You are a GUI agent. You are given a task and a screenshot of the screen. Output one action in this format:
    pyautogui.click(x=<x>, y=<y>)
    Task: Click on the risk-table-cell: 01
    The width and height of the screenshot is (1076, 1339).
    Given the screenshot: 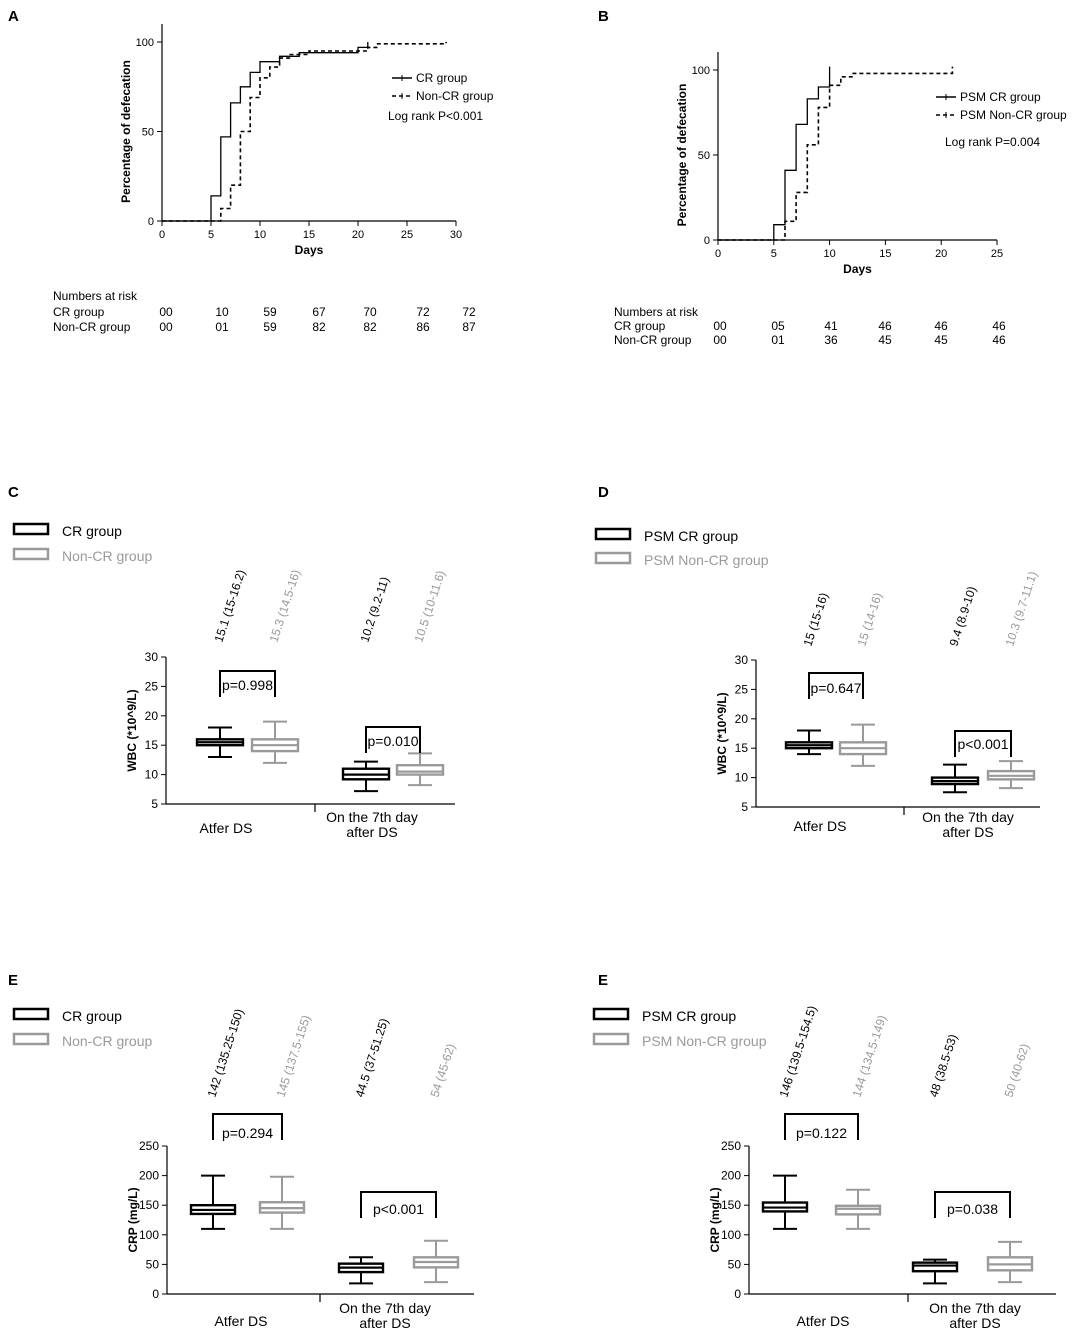 What is the action you would take?
    pyautogui.click(x=222, y=327)
    